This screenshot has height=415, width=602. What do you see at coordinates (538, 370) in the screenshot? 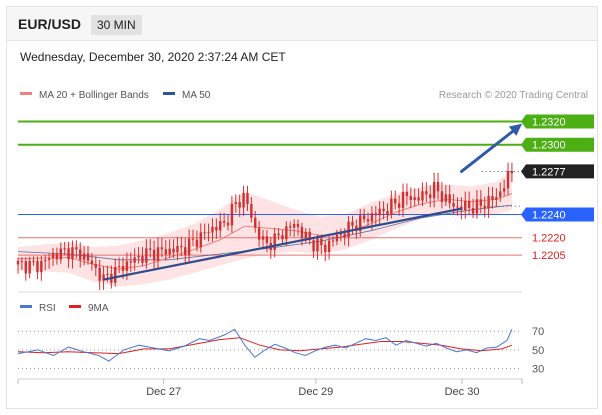
I see `rsi-tick-label: 30` at bounding box center [538, 370].